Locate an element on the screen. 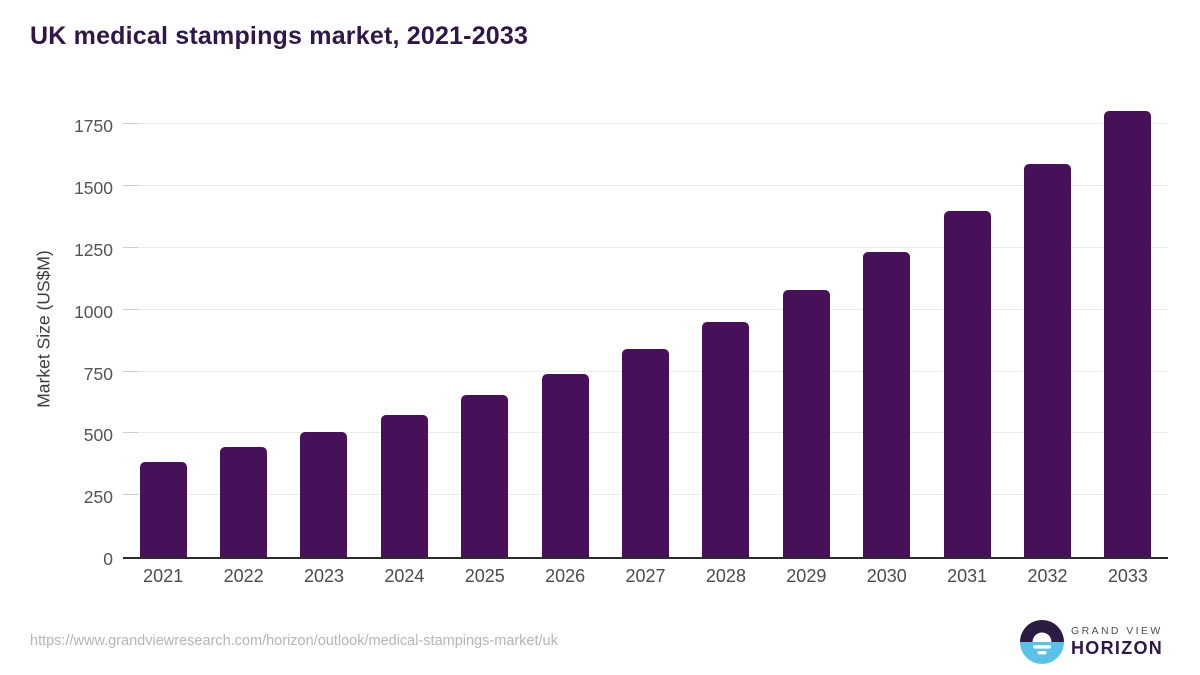 The width and height of the screenshot is (1200, 675). x-tick-label-2021: 2021 is located at coordinates (163, 576).